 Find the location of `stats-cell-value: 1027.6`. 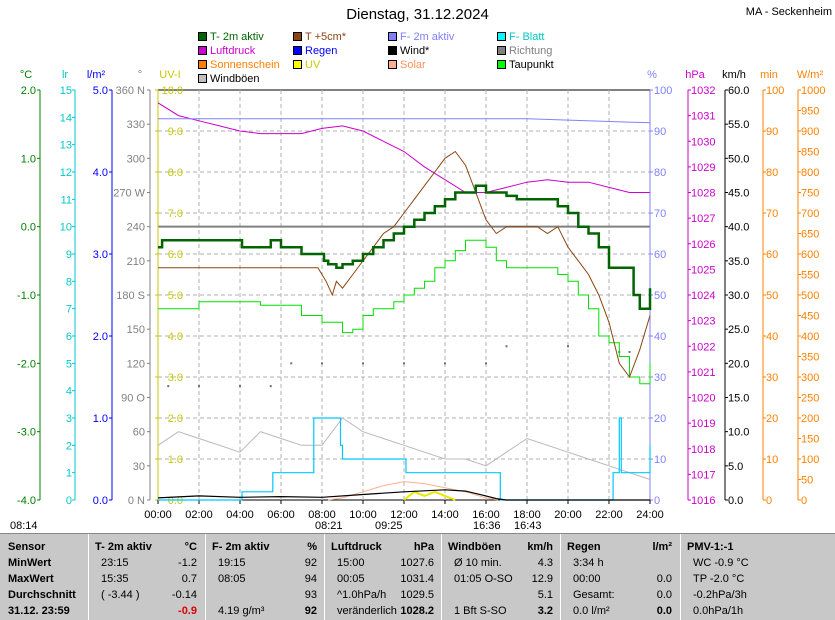

stats-cell-value: 1027.6 is located at coordinates (417, 563).